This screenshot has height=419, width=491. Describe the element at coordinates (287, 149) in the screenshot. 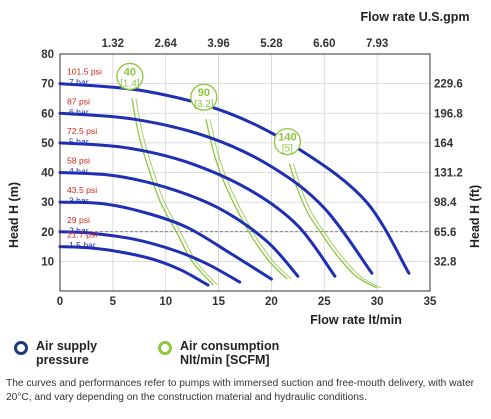

I see `air-label-scfm: [5]` at that location.